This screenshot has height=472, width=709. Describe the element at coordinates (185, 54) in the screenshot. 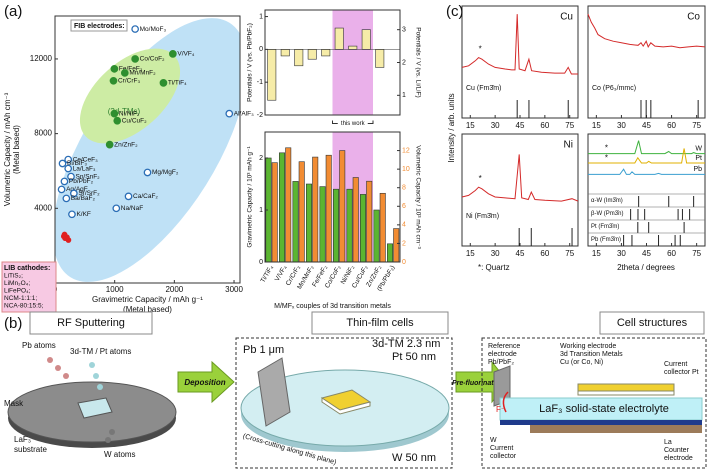

I see `point-label: V/VF₄` at that location.